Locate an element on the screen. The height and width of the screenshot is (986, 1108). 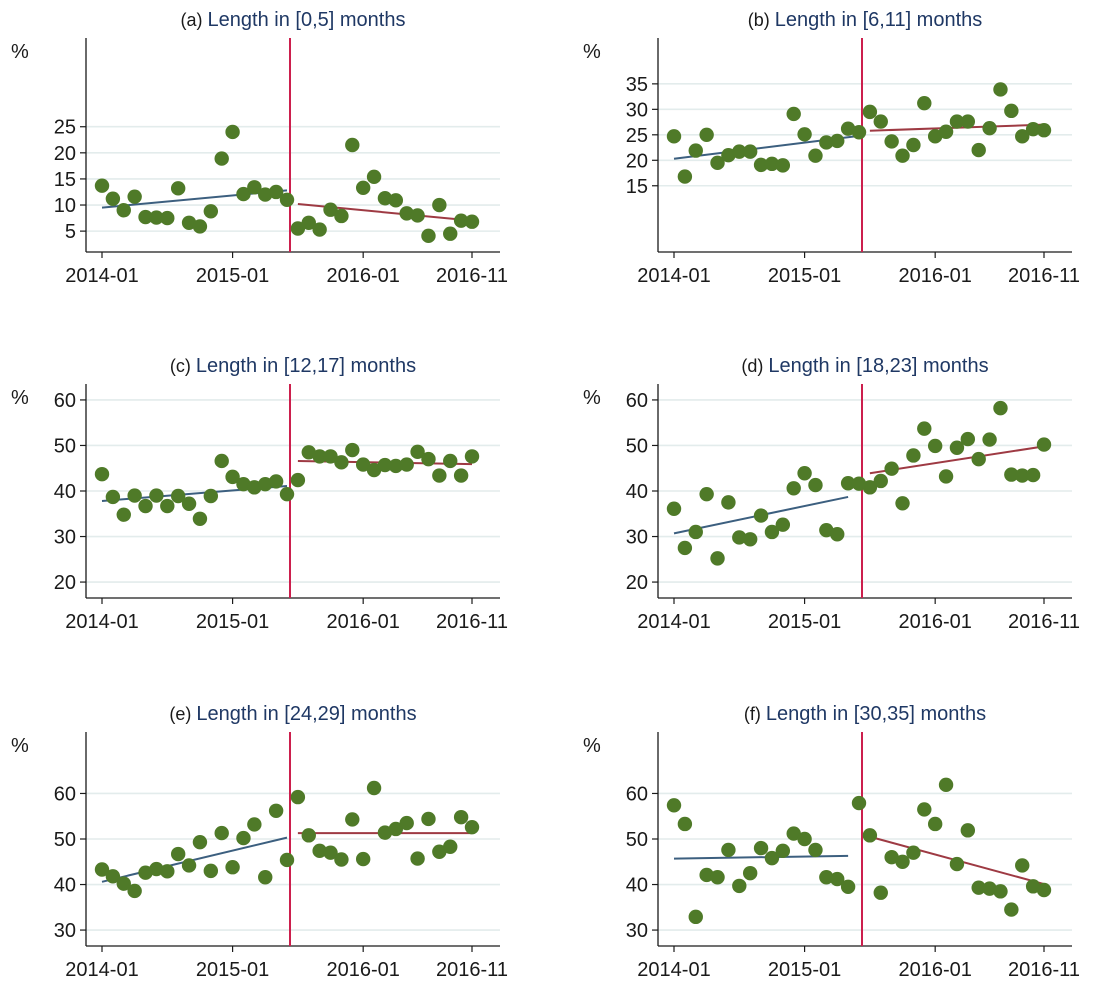
fit-line-post is located at coordinates (957, 460).